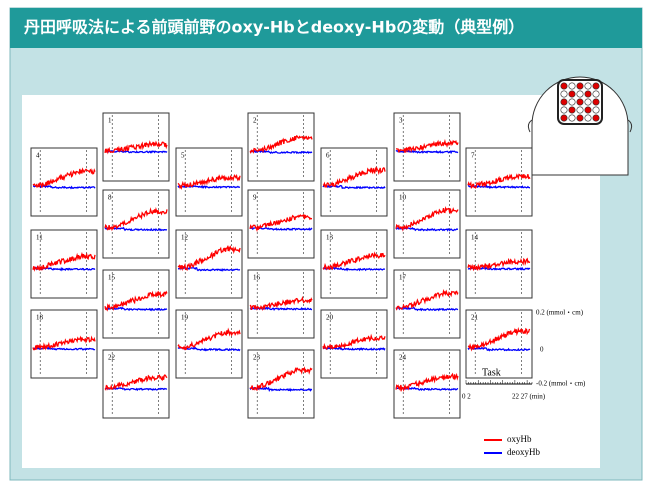 The height and width of the screenshot is (488, 652). I want to click on channel-panel: 19, so click(209, 344).